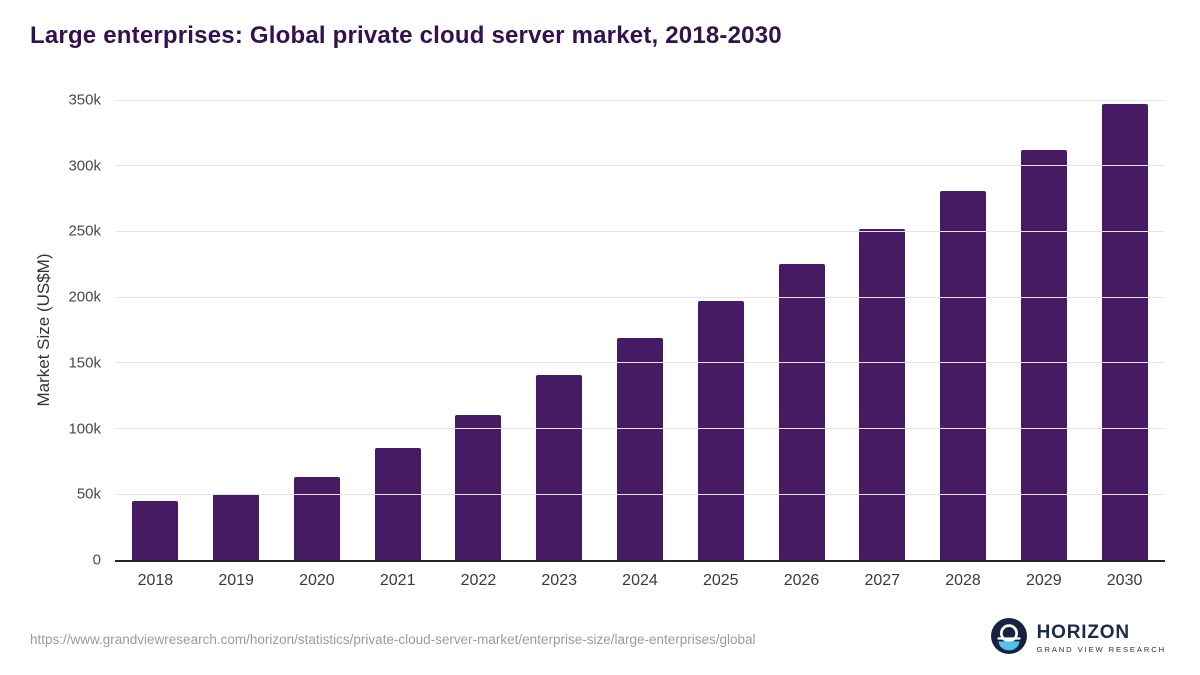 This screenshot has height=675, width=1200. I want to click on y-tick-label: 50k, so click(88, 494).